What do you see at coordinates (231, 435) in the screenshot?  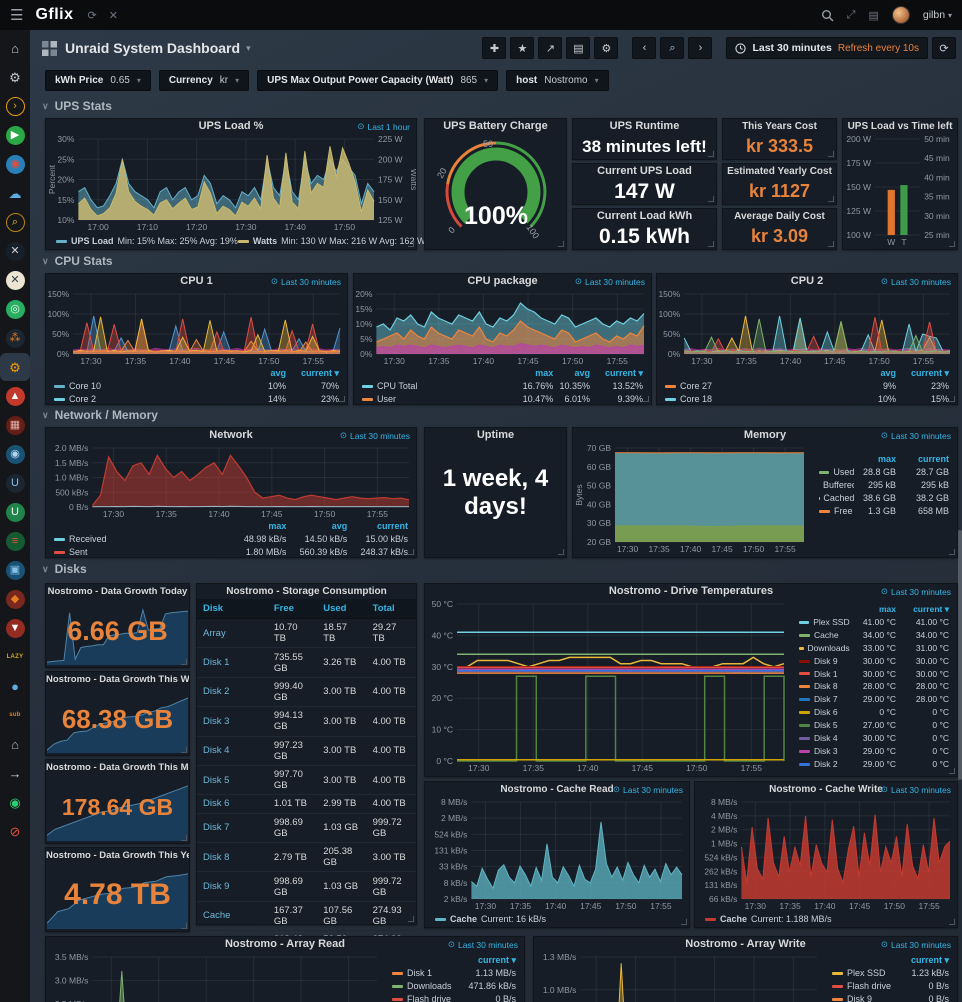 I see `panel-title: Network` at bounding box center [231, 435].